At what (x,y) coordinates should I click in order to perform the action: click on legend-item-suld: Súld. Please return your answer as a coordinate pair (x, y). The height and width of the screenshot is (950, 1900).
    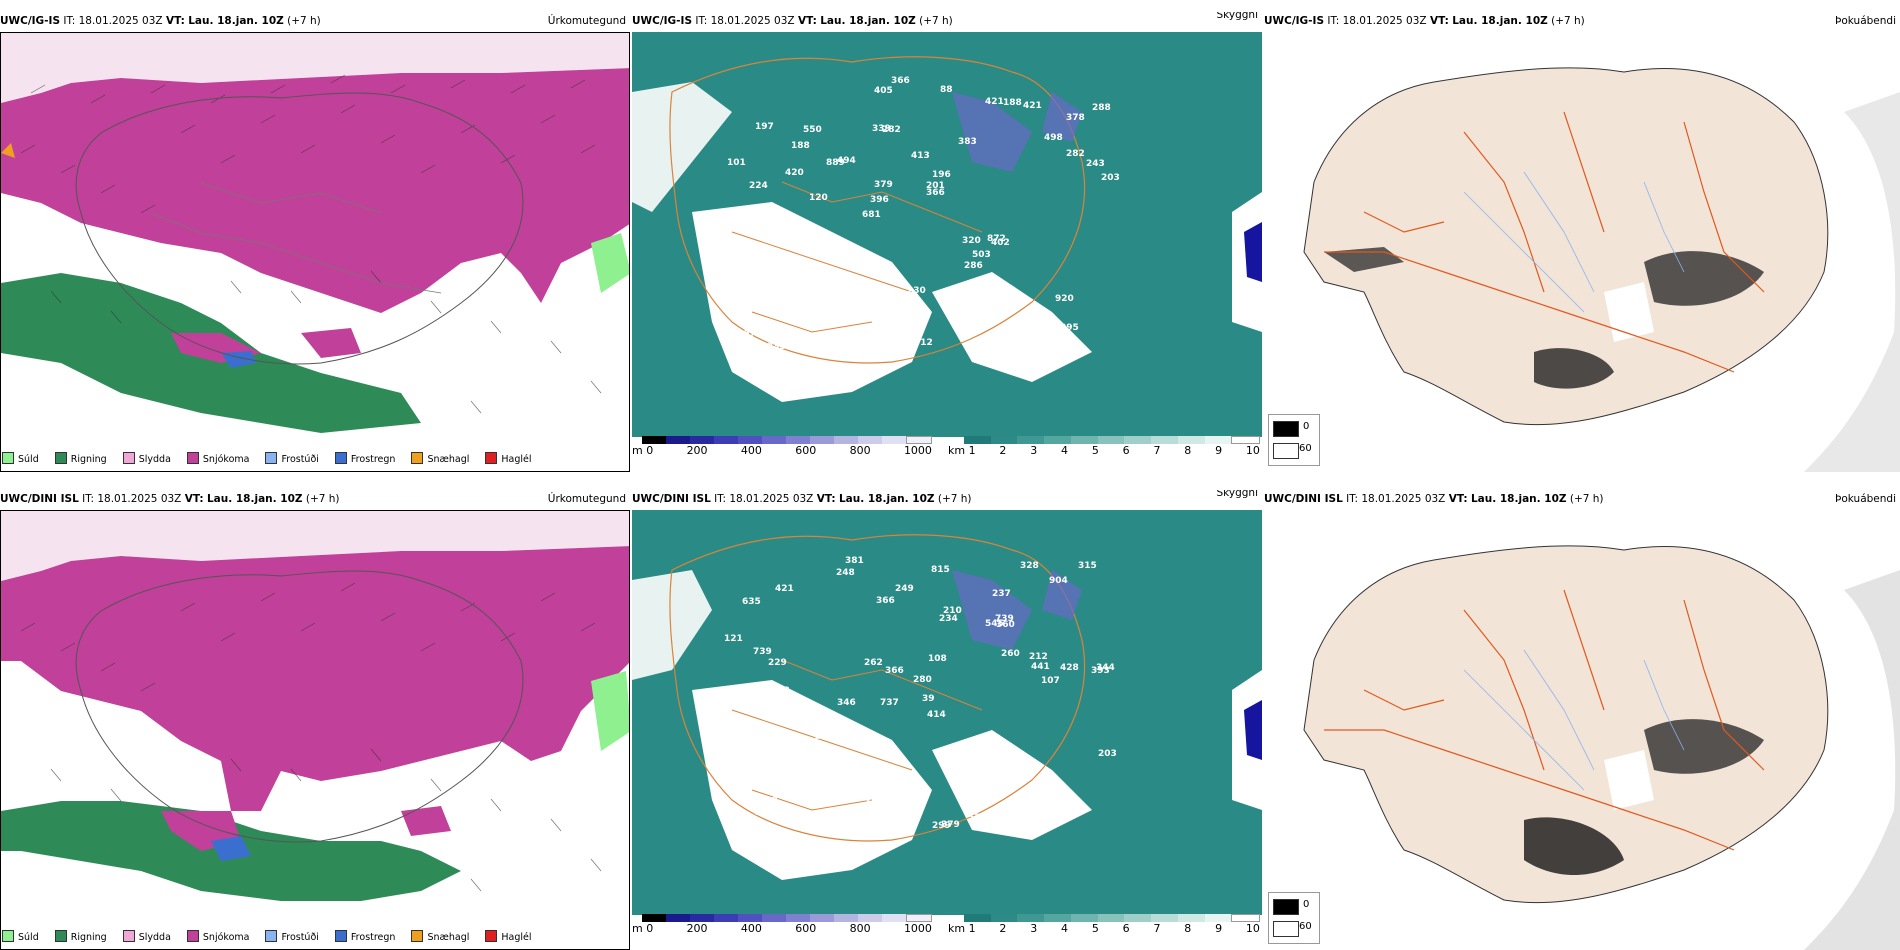
    Looking at the image, I should click on (20, 936).